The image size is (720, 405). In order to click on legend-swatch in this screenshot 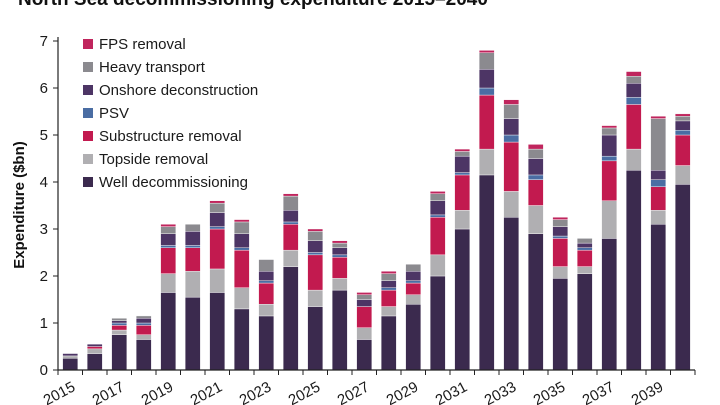, I will do `click(88, 90)`.